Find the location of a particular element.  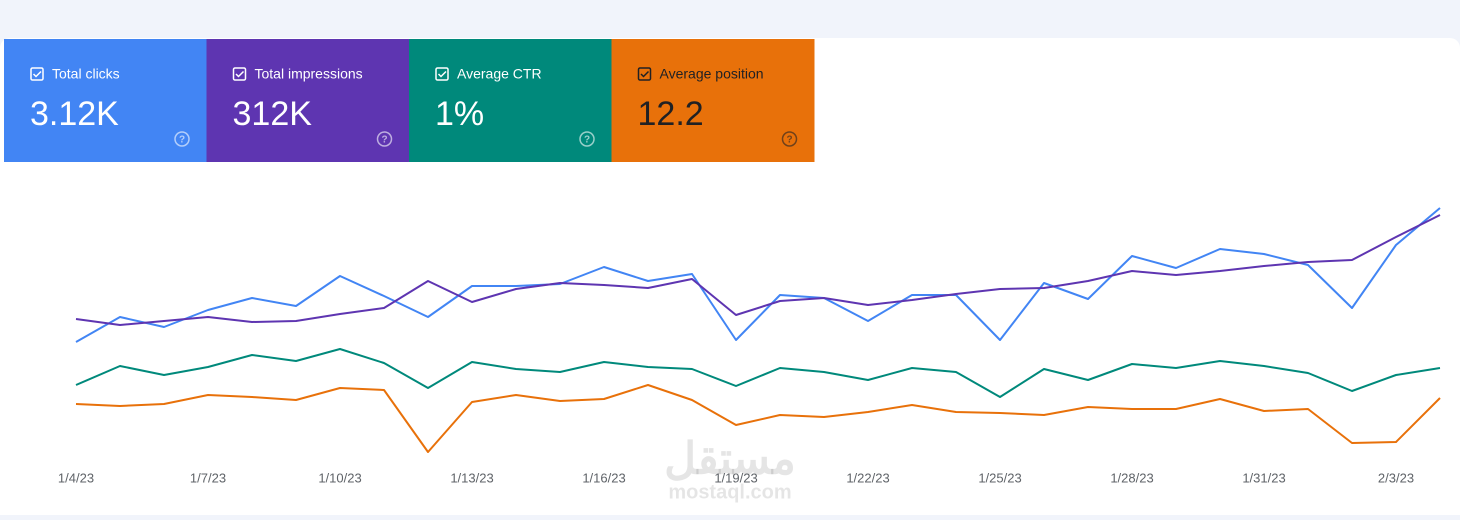

metric-label: Average CTR is located at coordinates (499, 74).